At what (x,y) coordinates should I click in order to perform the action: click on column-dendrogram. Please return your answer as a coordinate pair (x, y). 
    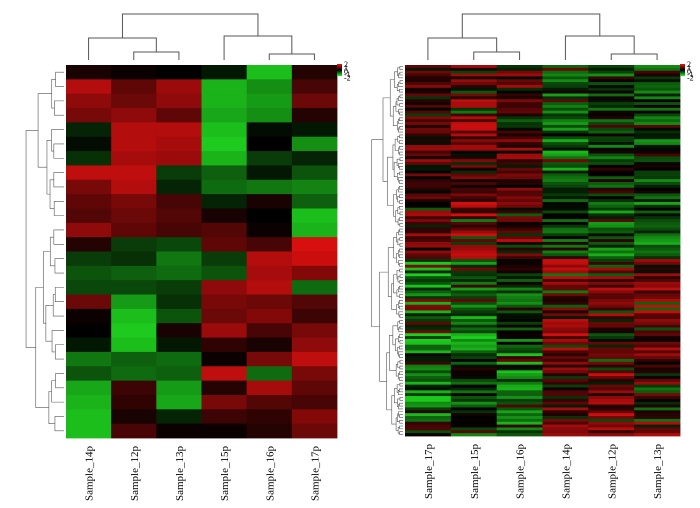
    Looking at the image, I should click on (542, 36).